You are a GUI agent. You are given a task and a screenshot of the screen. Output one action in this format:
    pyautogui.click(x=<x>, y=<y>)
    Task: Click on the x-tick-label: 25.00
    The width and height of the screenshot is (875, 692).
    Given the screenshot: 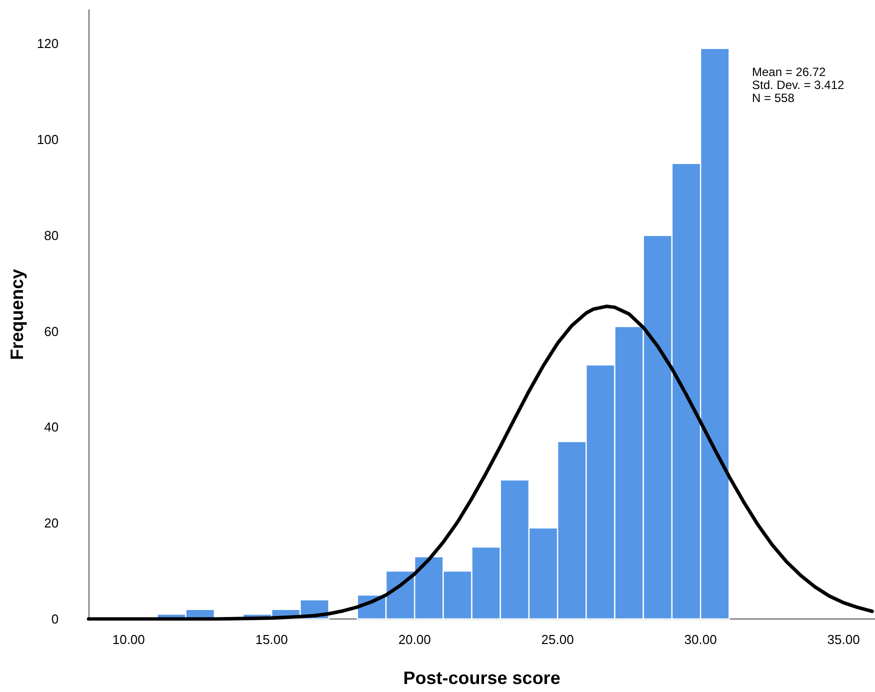 What is the action you would take?
    pyautogui.click(x=557, y=639)
    